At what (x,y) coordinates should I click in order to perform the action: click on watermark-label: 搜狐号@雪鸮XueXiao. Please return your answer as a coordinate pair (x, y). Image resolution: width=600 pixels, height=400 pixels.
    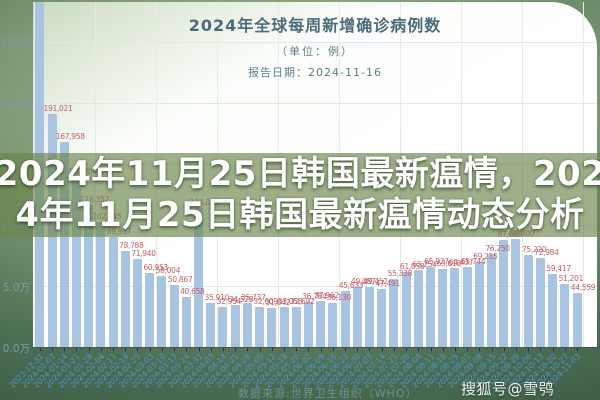
    Looking at the image, I should click on (508, 390).